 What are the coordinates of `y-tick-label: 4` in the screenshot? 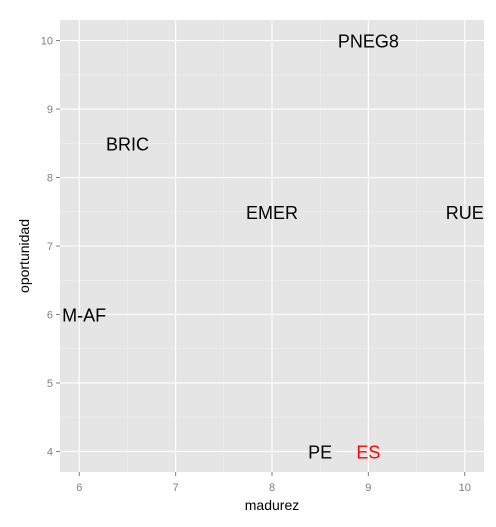 It's located at (50, 452).